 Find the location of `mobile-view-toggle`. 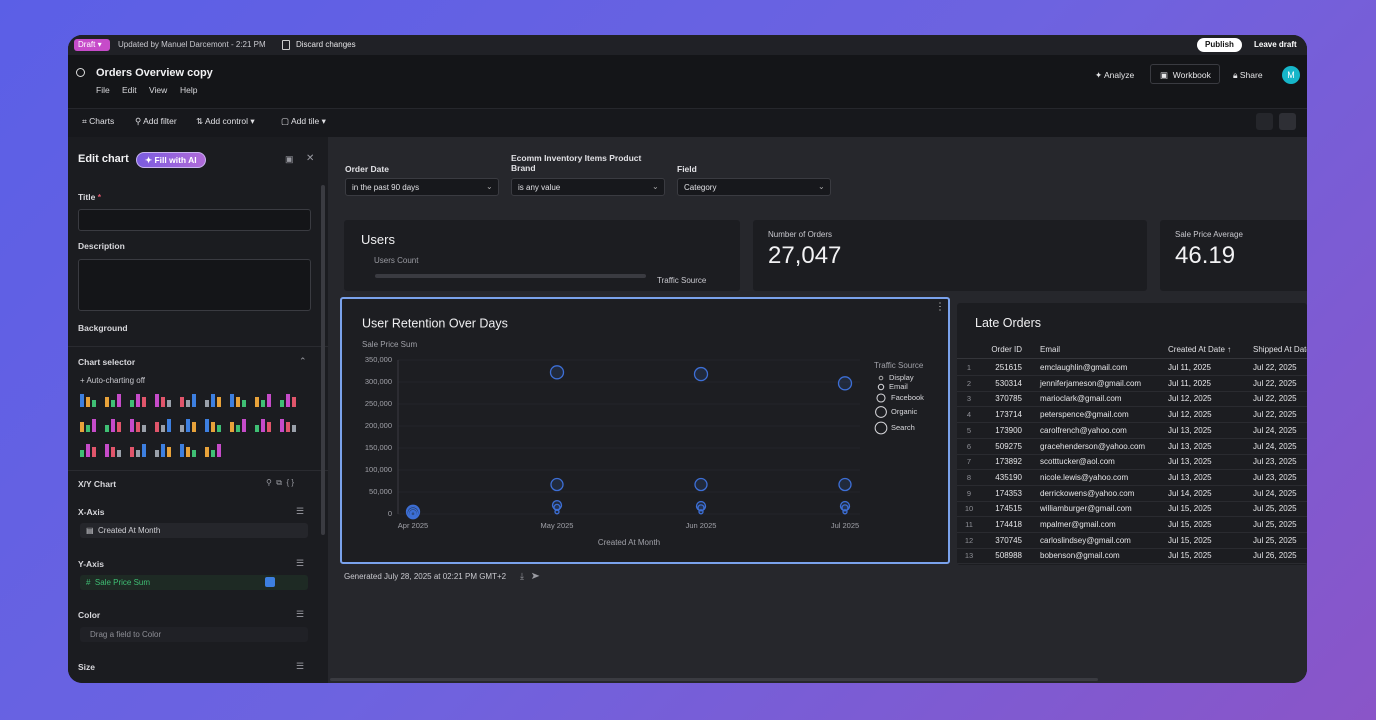

mobile-view-toggle is located at coordinates (1264, 121).